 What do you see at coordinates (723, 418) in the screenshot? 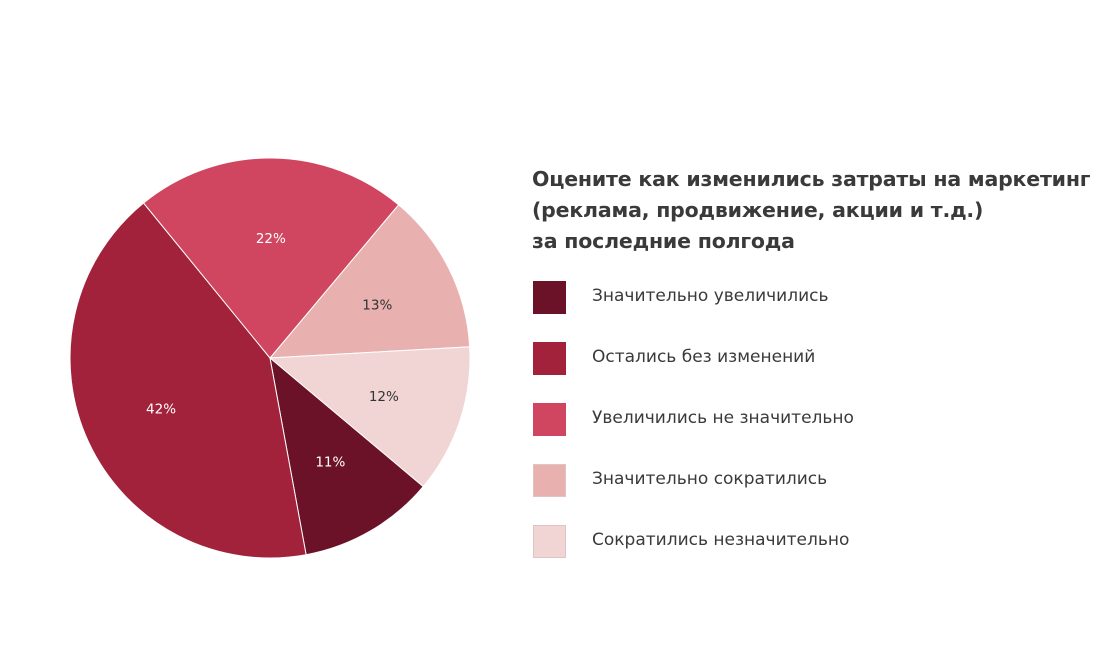
I see `legend-label: Увеличились не значительно` at bounding box center [723, 418].